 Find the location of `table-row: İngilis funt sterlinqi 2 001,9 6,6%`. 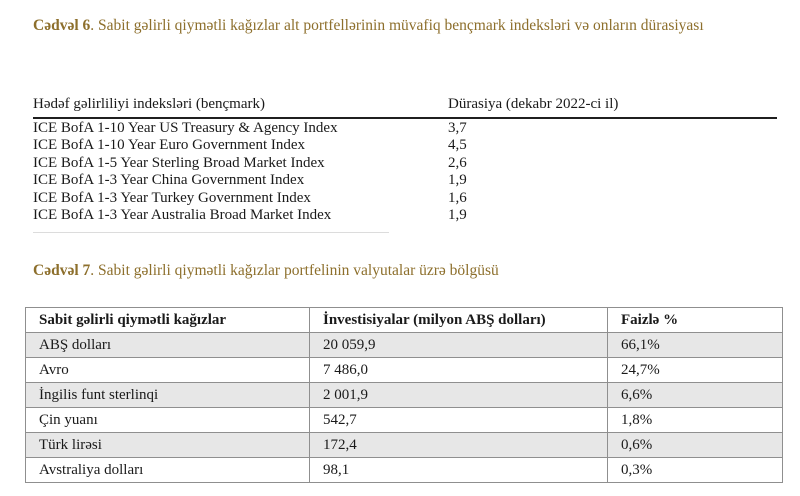

table-row: İngilis funt sterlinqi 2 001,9 6,6% is located at coordinates (404, 395).